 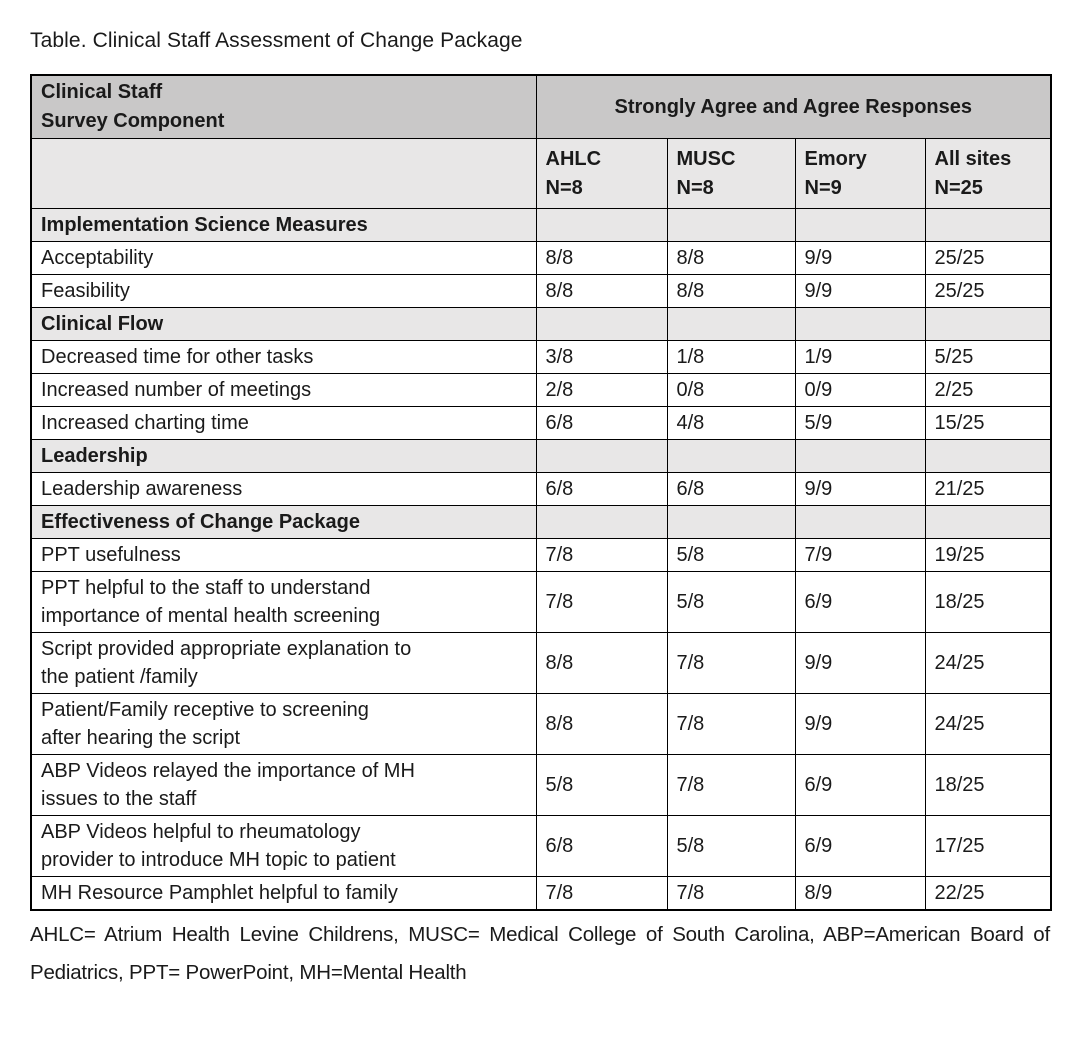 What do you see at coordinates (958, 187) in the screenshot?
I see `column-n: N=25` at bounding box center [958, 187].